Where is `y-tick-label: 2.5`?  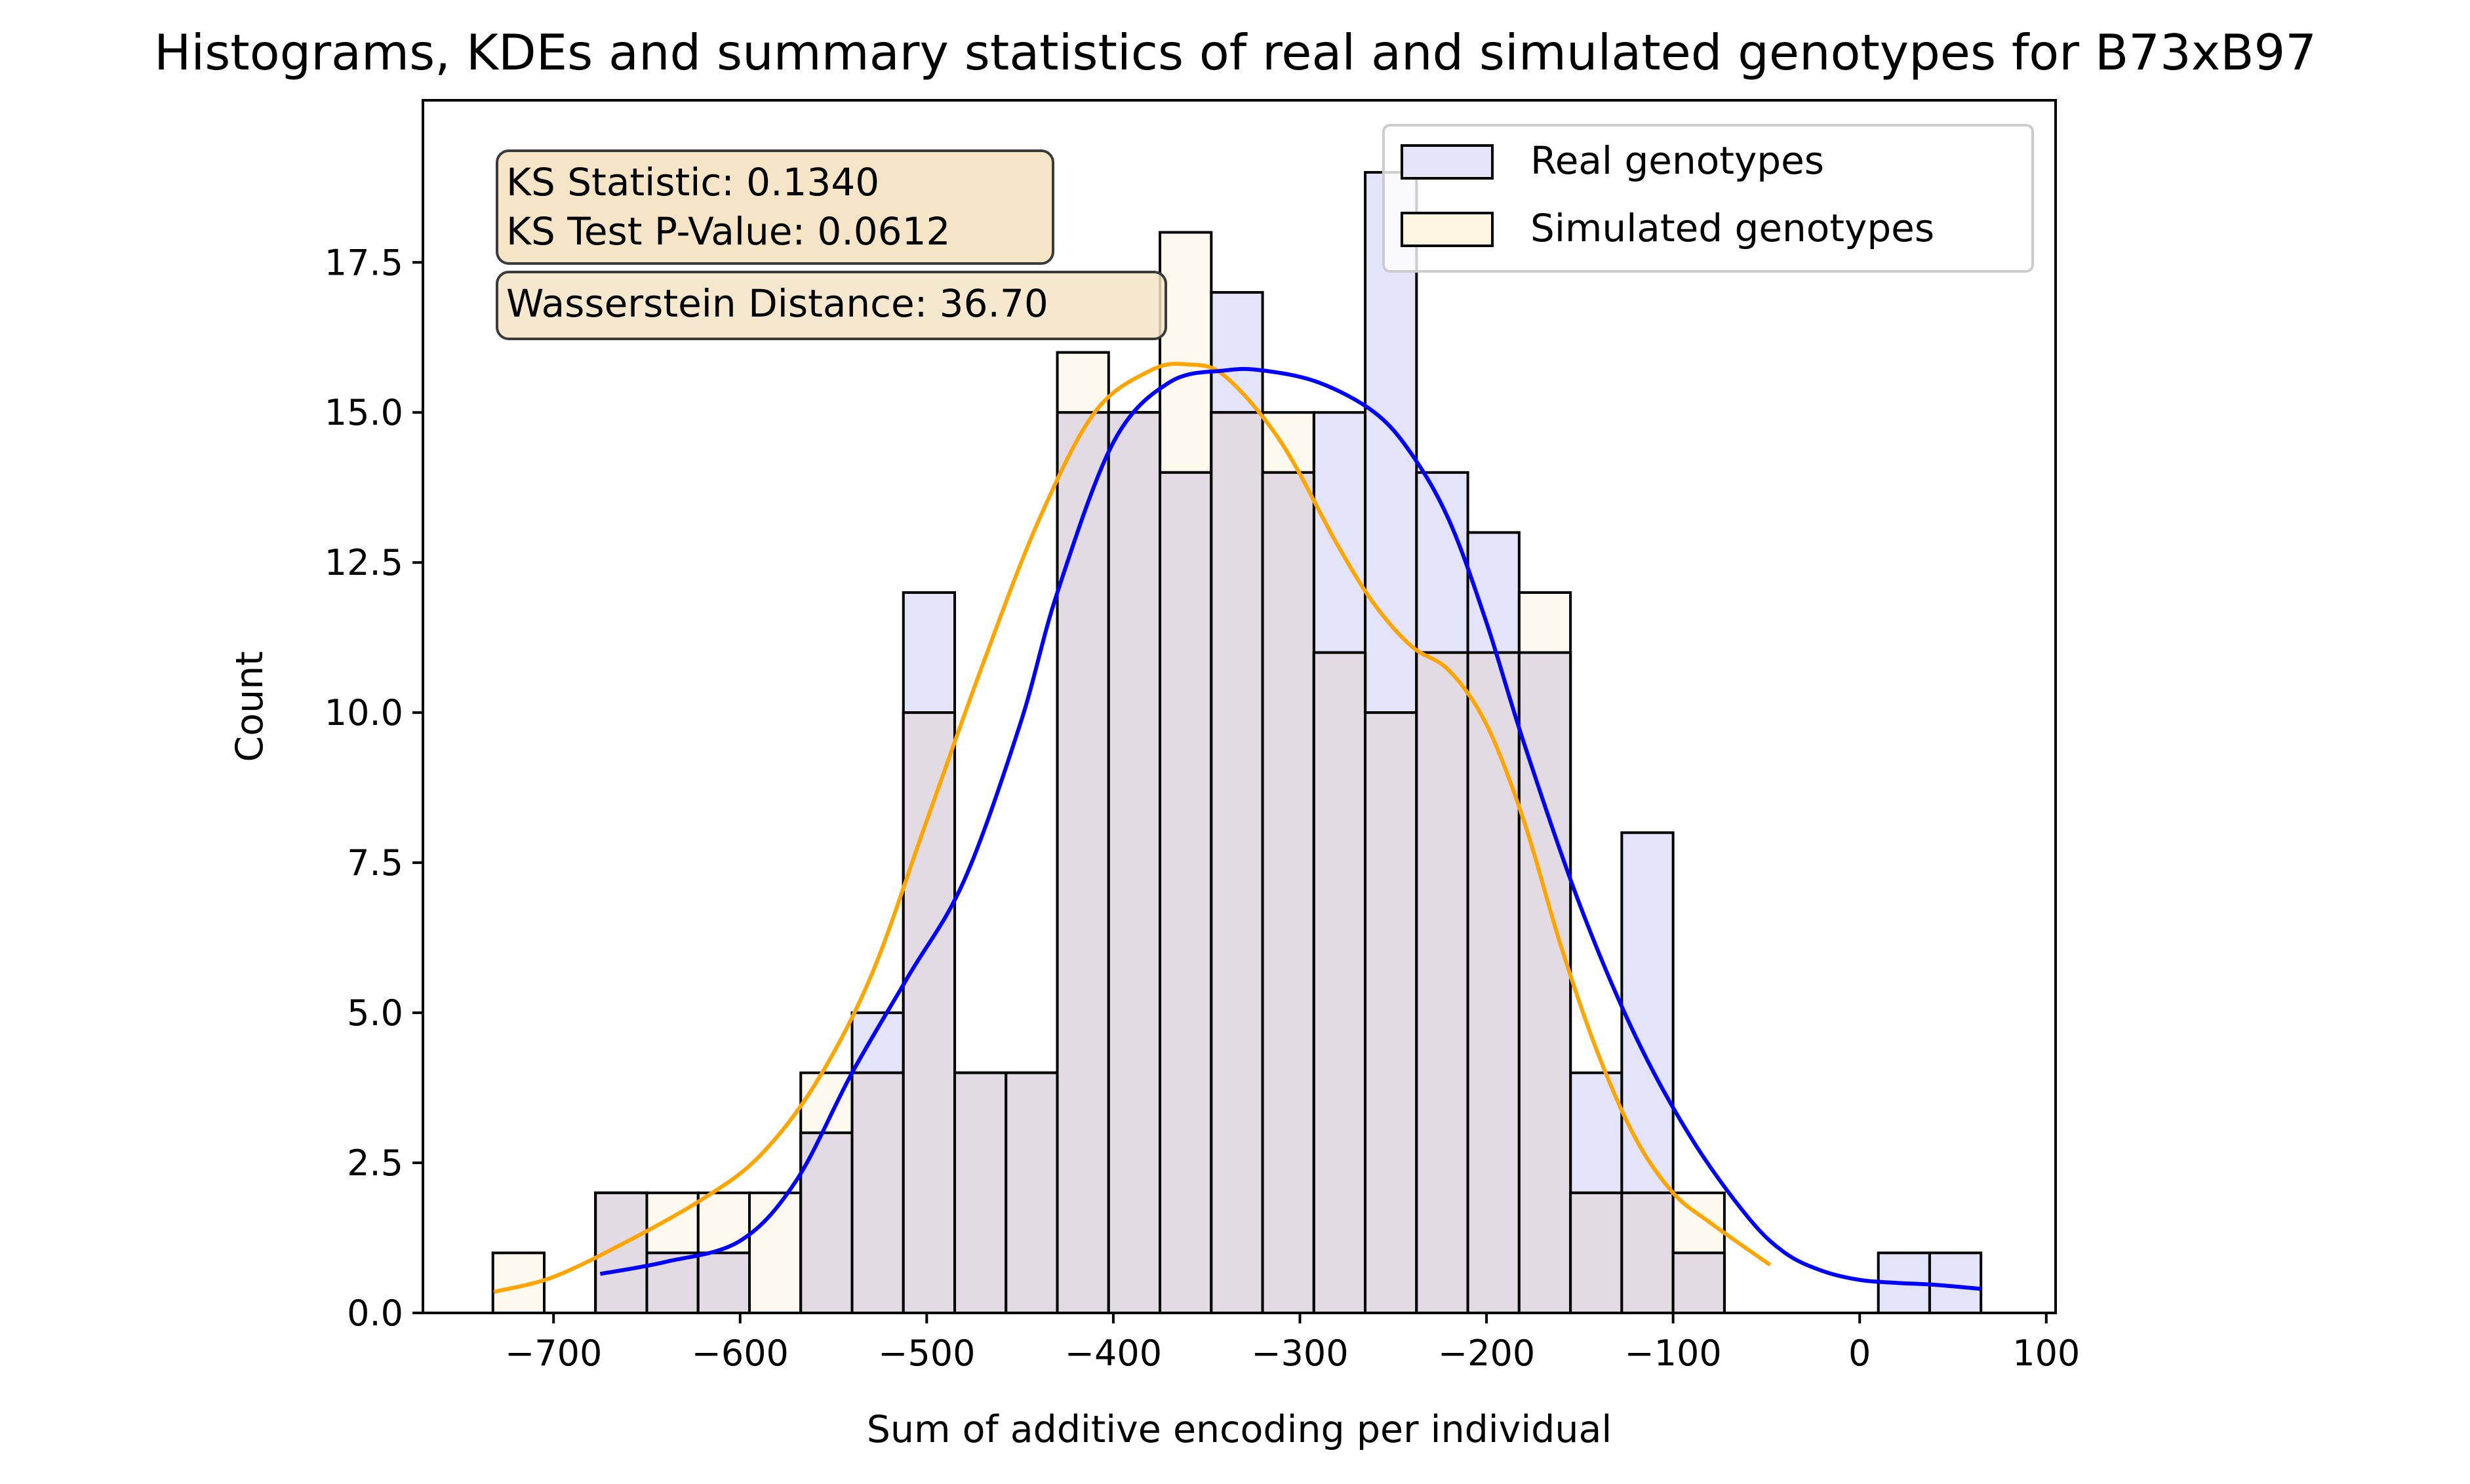
y-tick-label: 2.5 is located at coordinates (375, 1163).